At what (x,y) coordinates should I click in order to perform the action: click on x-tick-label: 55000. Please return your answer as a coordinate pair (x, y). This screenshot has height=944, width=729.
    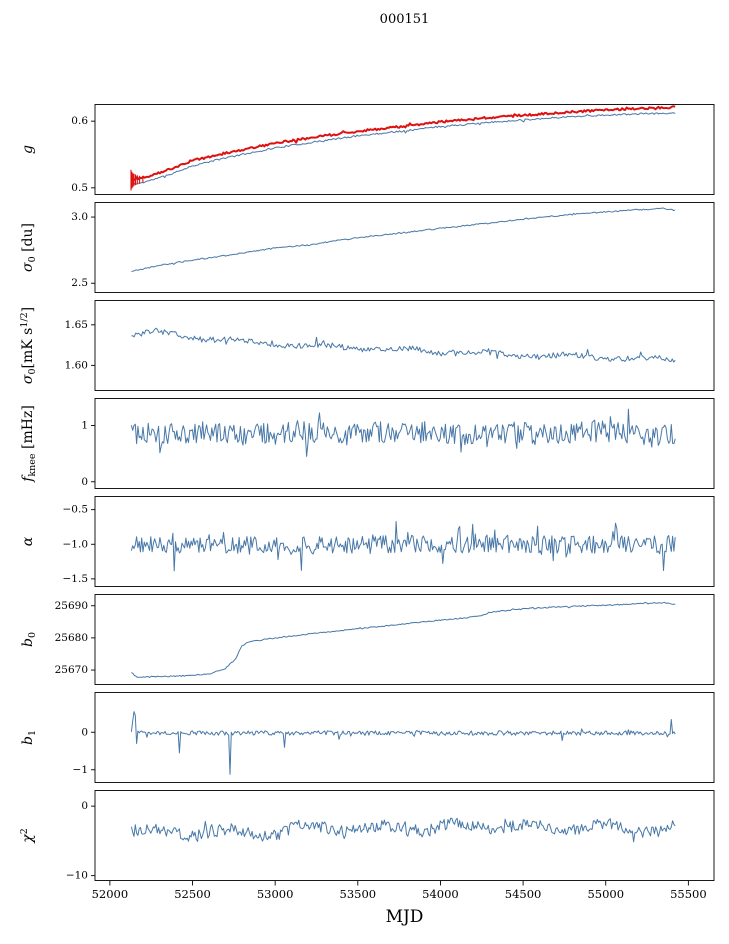
    Looking at the image, I should click on (605, 894).